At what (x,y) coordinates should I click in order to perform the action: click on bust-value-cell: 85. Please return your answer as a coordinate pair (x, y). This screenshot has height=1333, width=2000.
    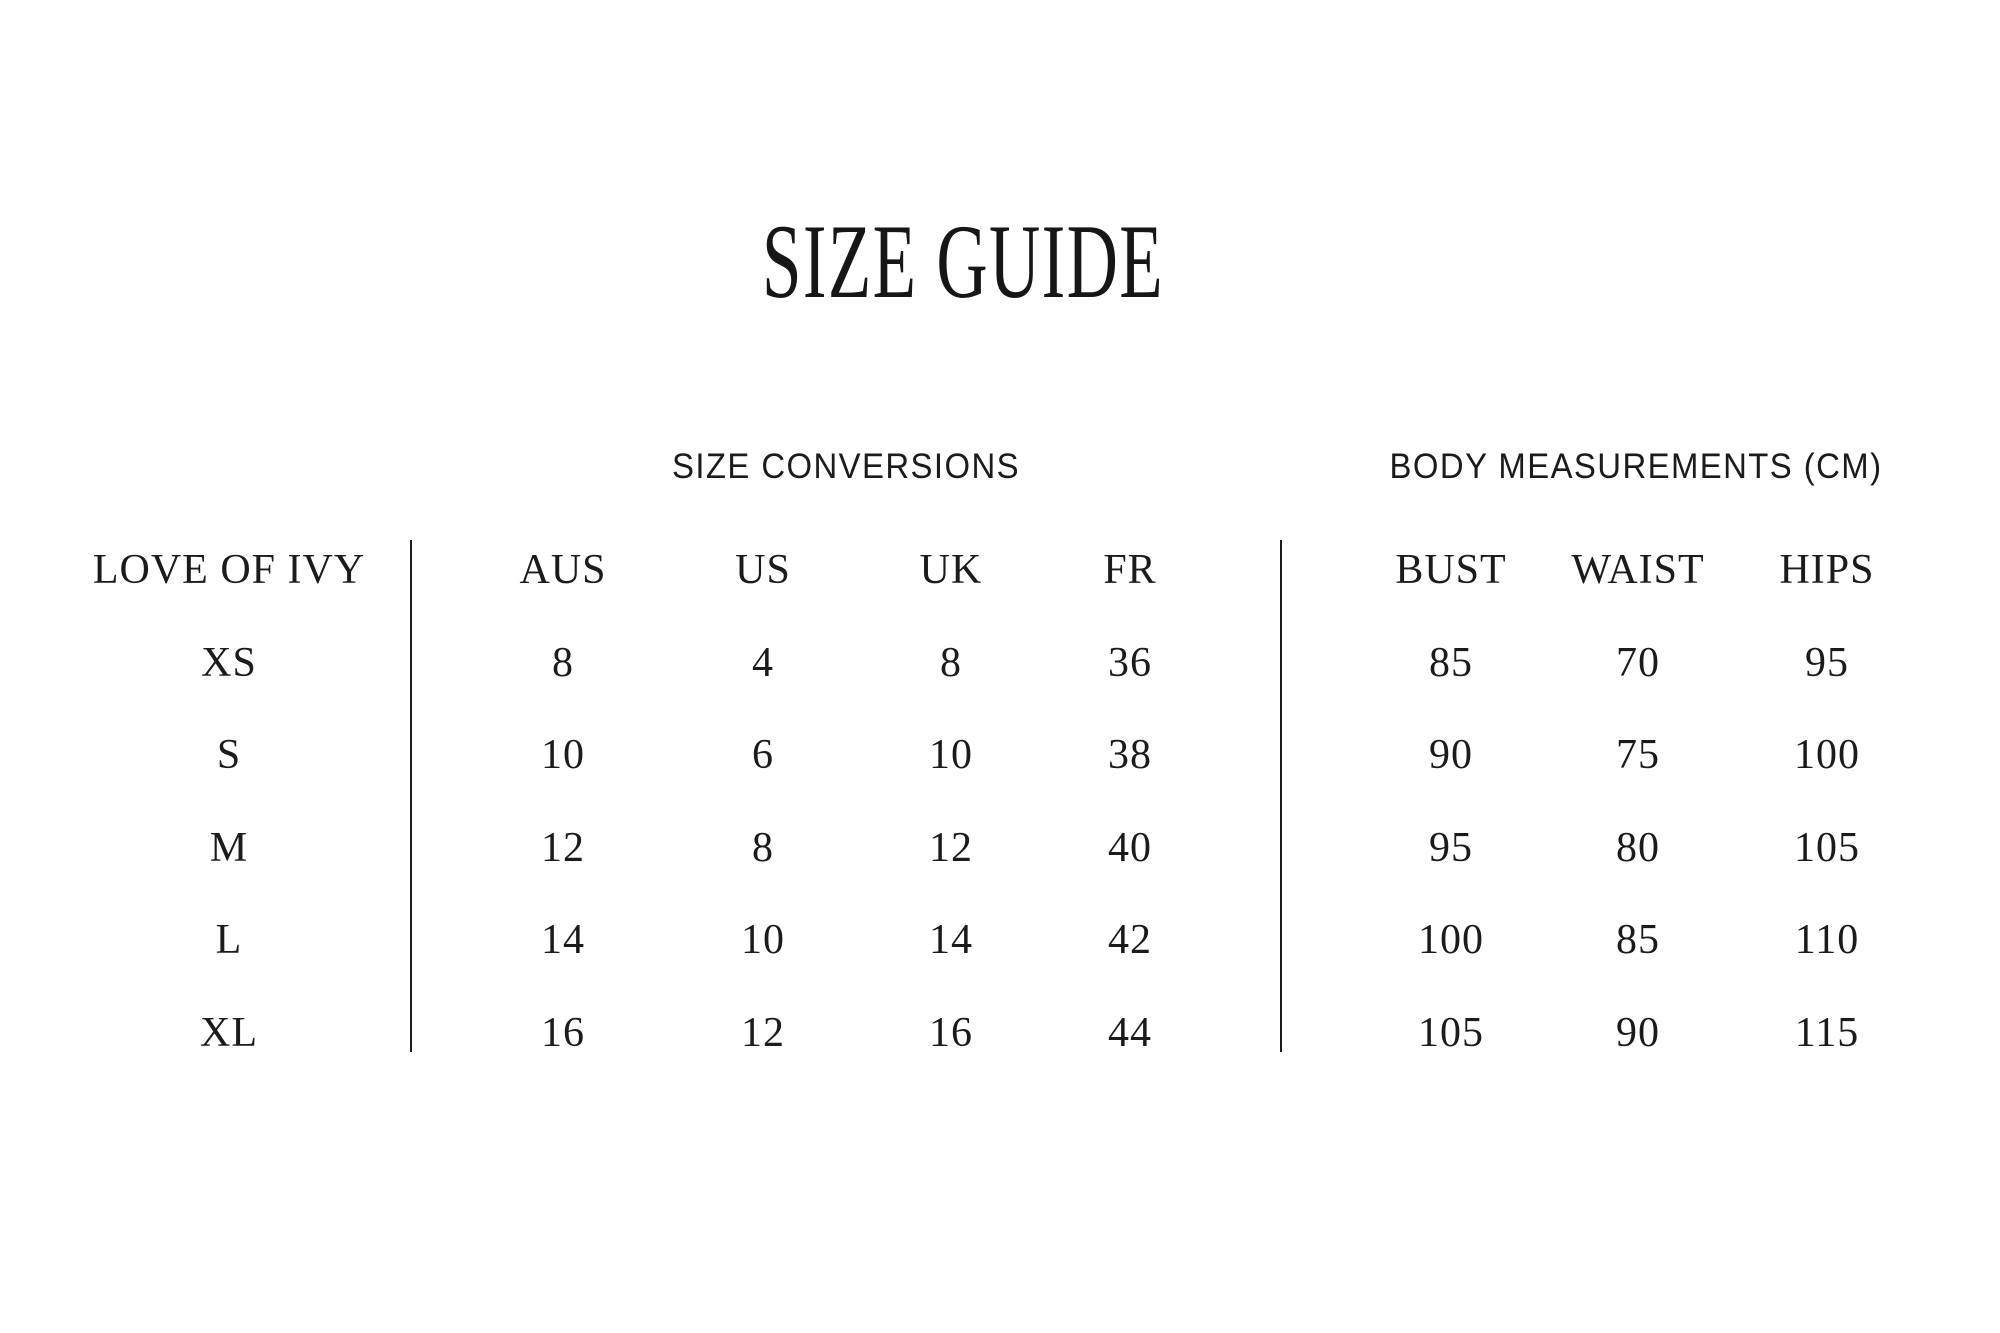
    Looking at the image, I should click on (1451, 662).